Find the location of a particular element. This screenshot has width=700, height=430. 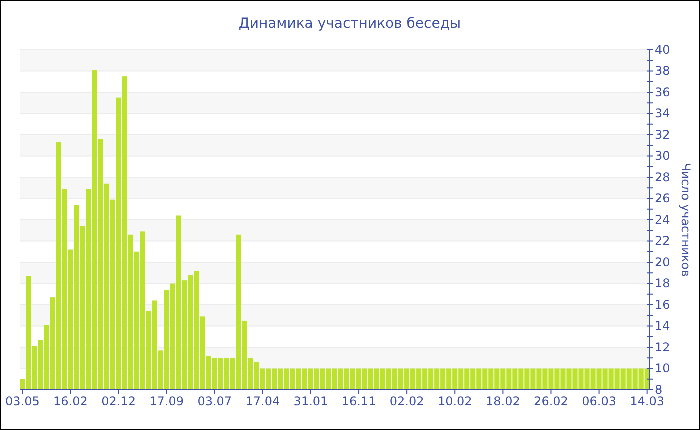

x-tick-label: 26.02 is located at coordinates (551, 401).